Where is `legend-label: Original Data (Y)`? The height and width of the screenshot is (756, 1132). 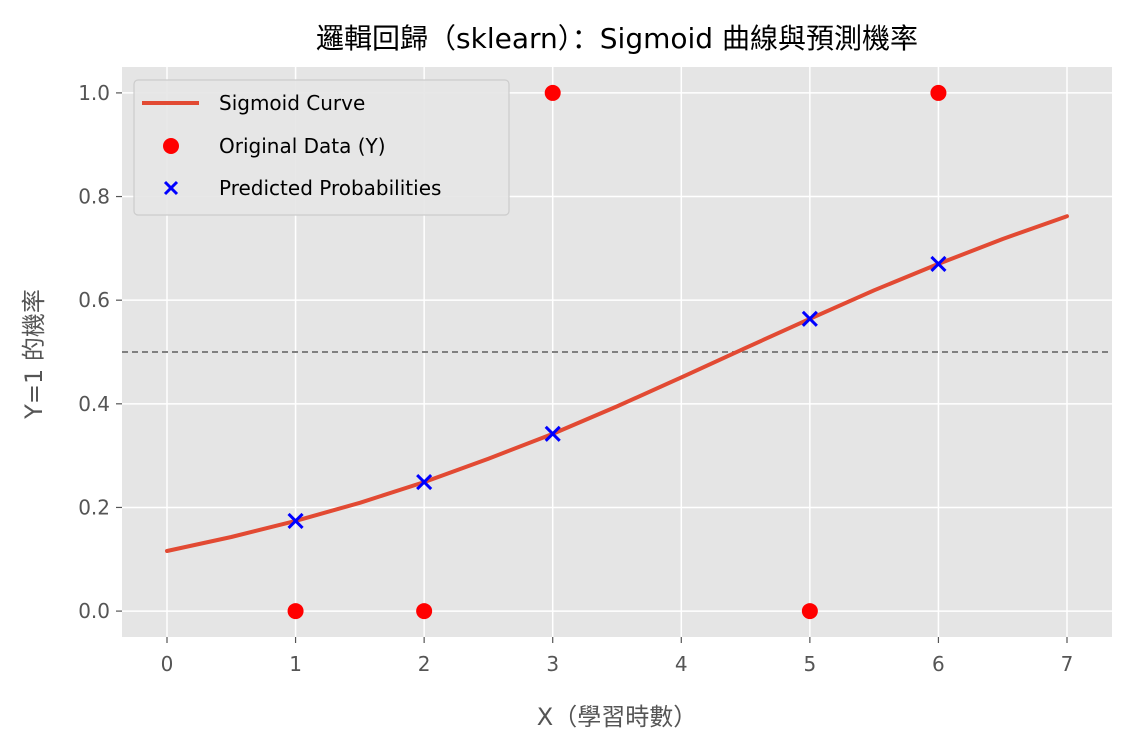
legend-label: Original Data (Y) is located at coordinates (302, 146).